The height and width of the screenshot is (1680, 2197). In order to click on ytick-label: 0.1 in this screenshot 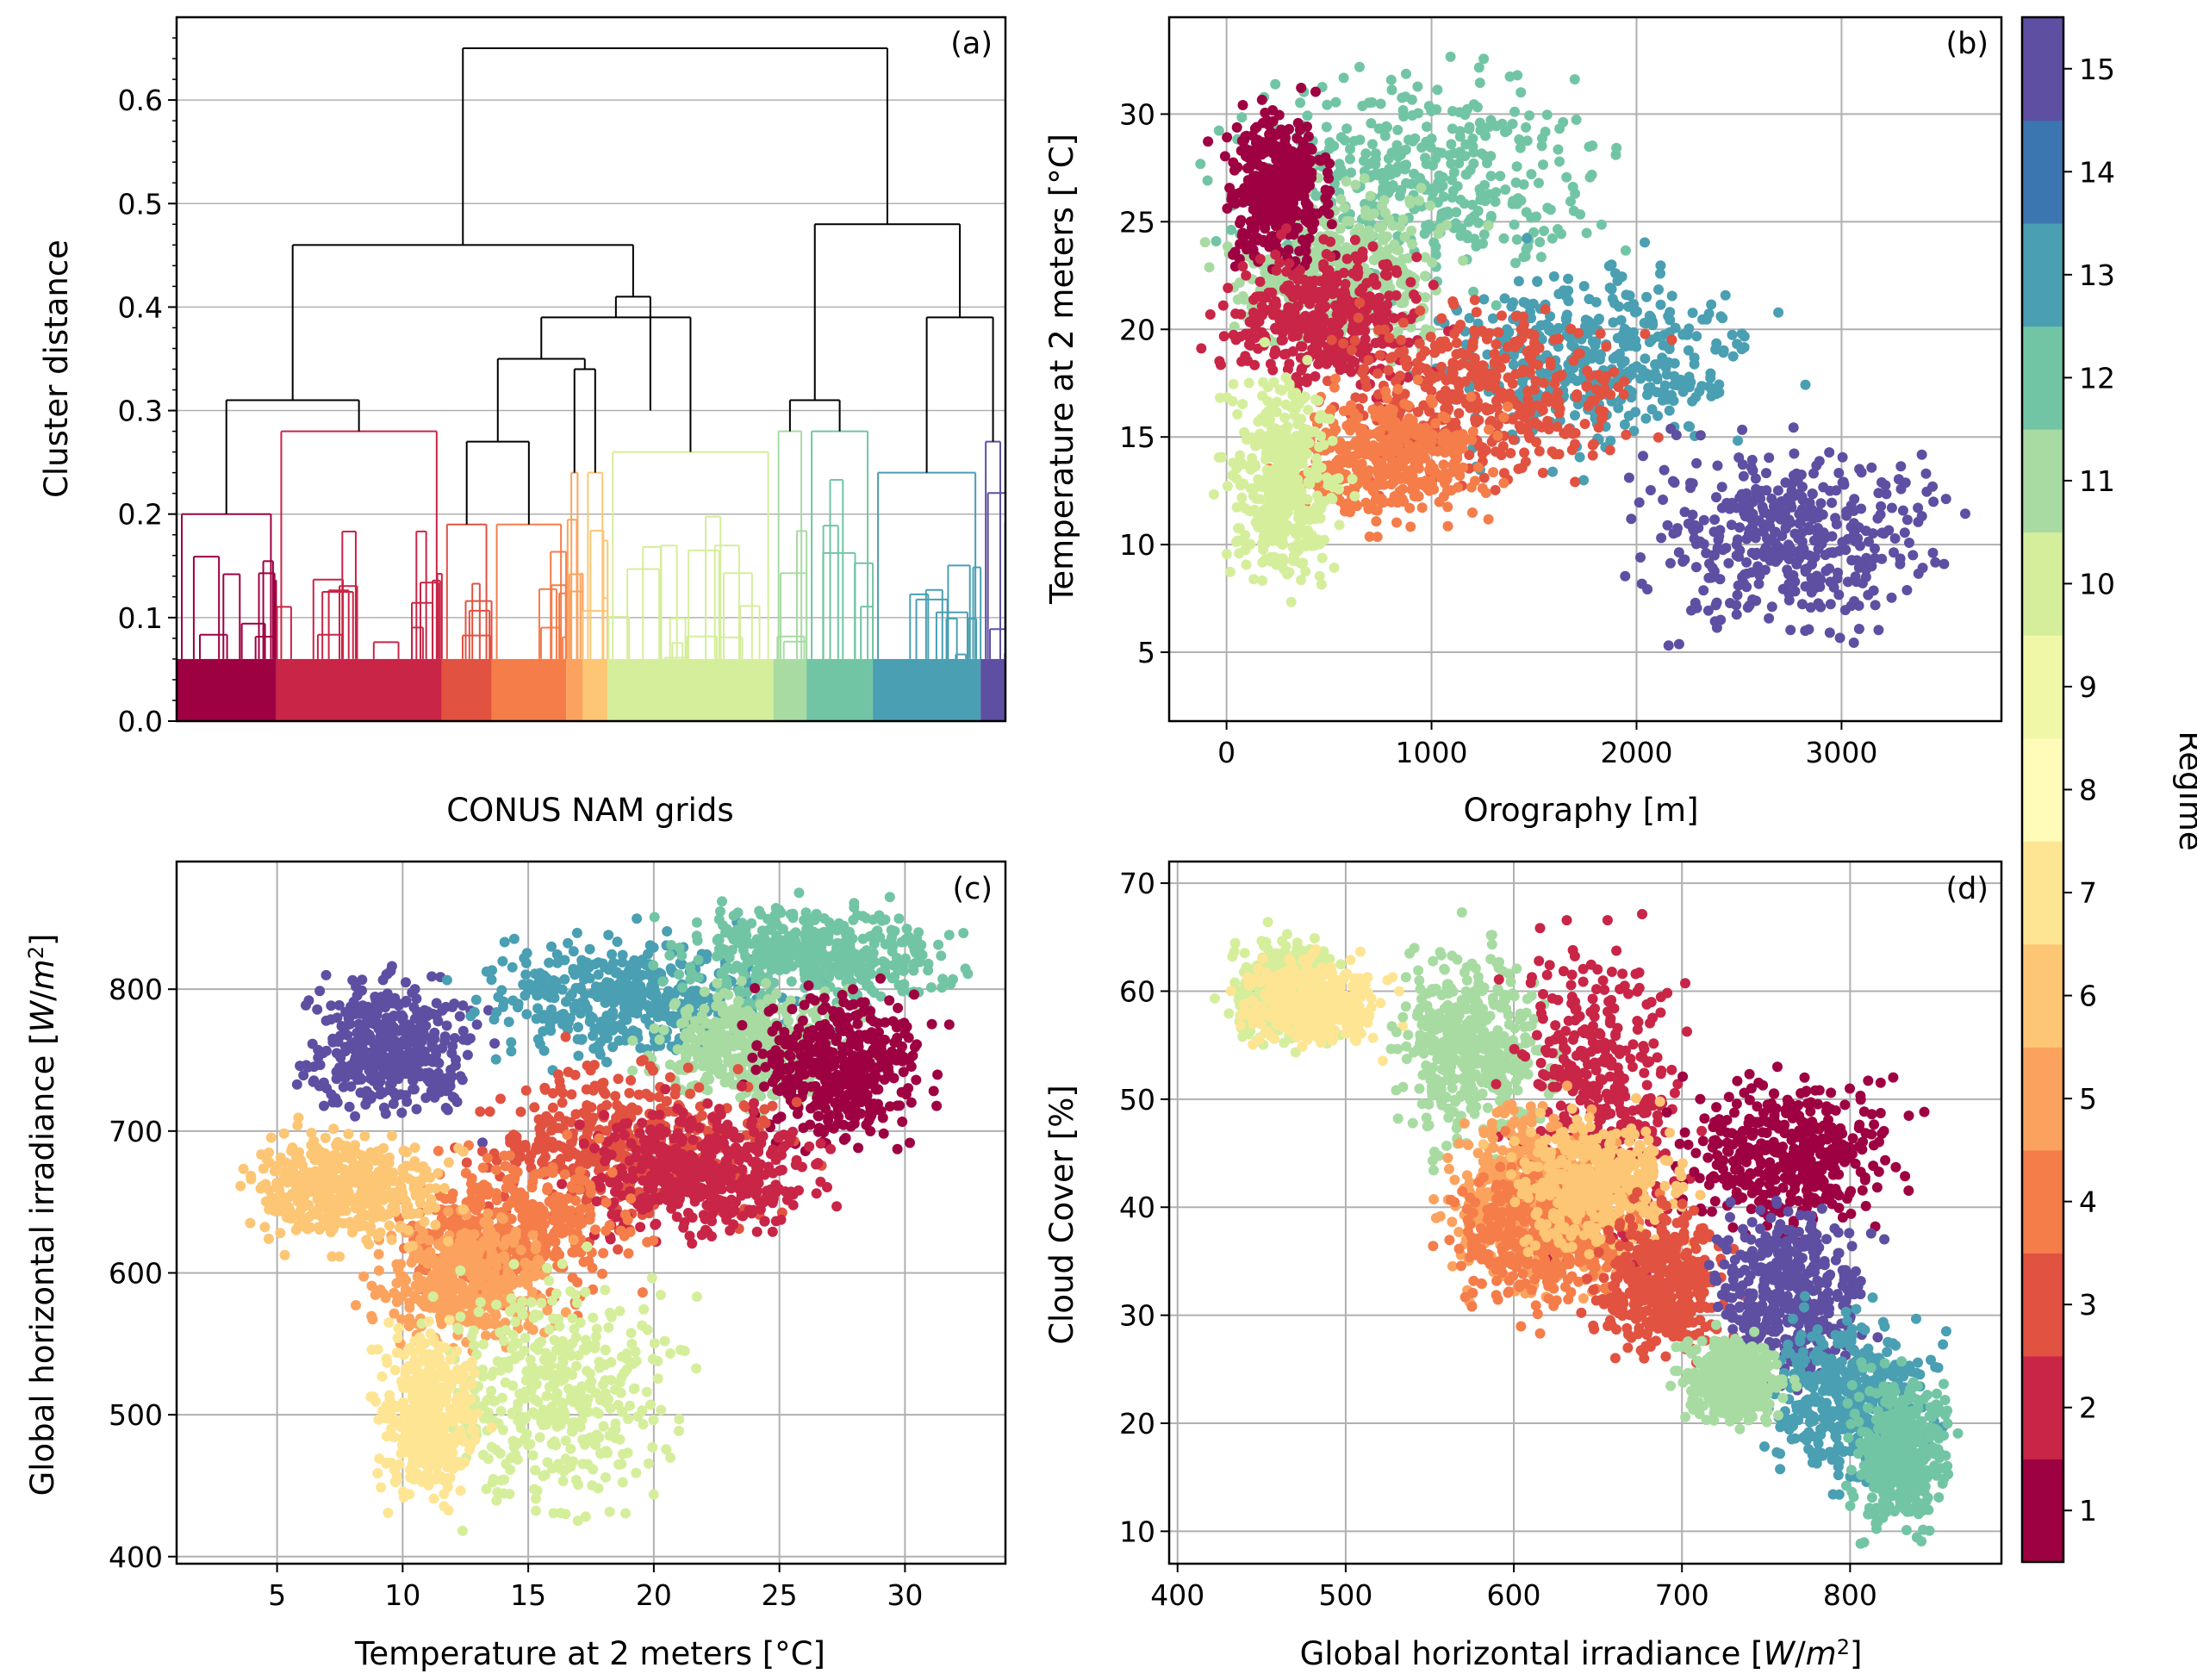, I will do `click(140, 618)`.